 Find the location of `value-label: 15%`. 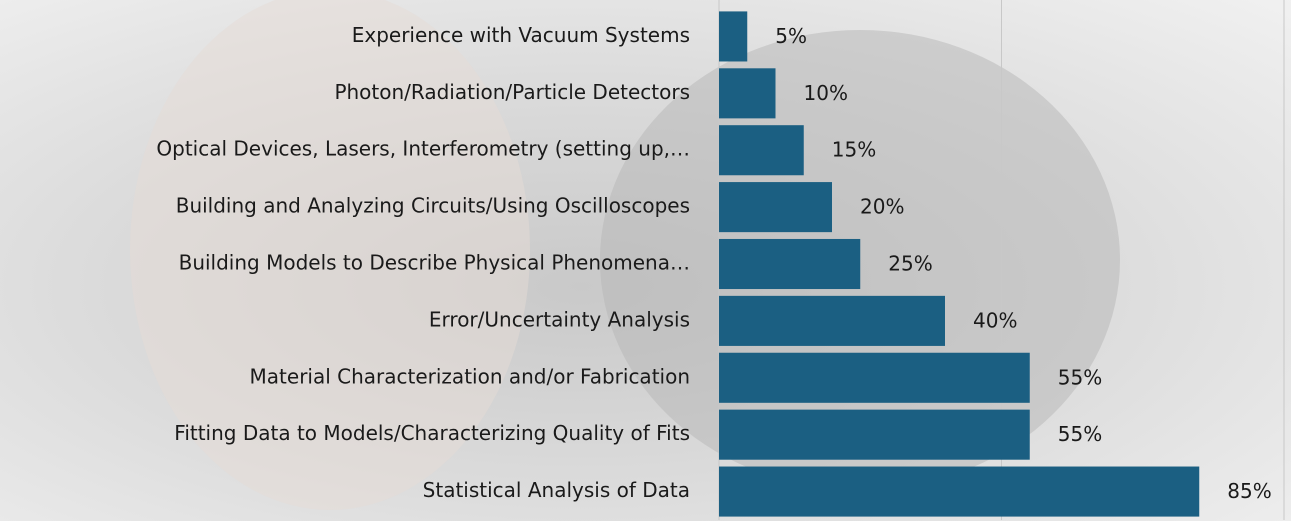

value-label: 15% is located at coordinates (854, 150).